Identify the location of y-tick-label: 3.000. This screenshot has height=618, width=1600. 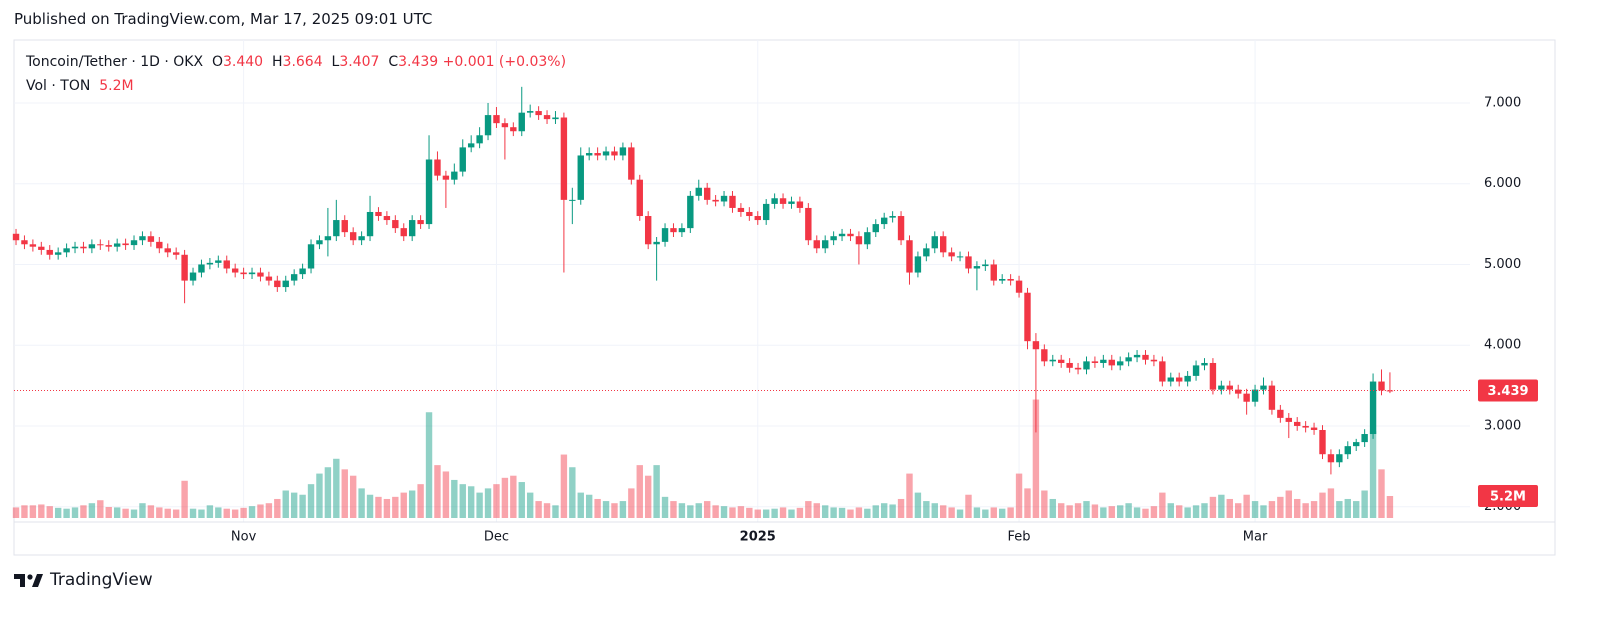
(1502, 425).